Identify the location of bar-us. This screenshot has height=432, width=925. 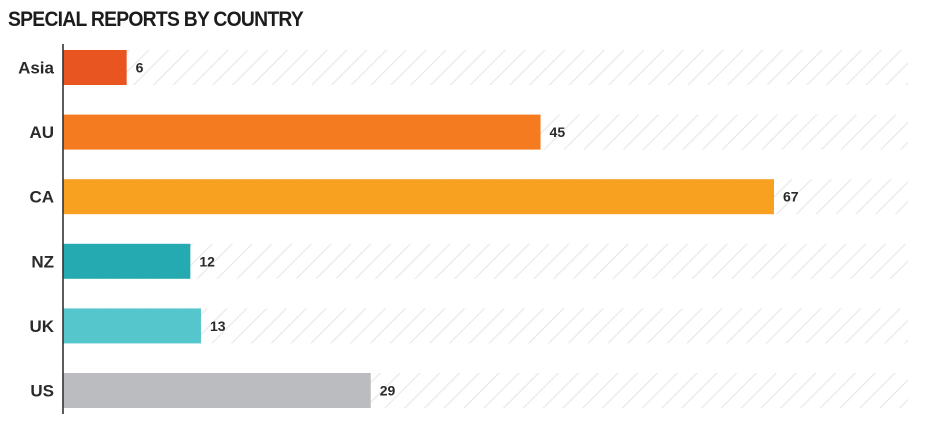
(217, 390).